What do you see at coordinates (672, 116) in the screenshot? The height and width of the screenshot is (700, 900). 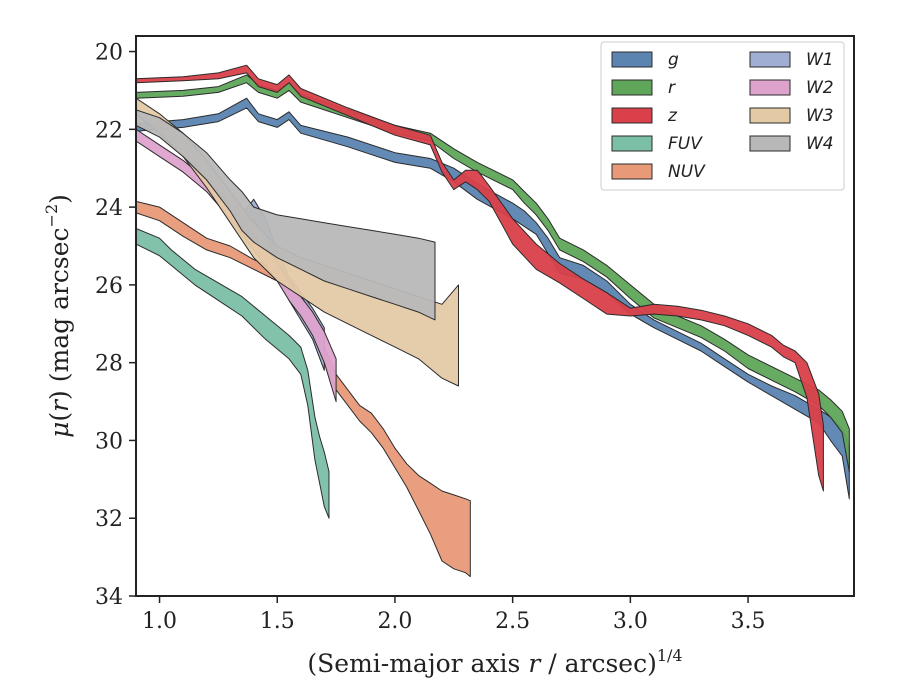 I see `legend-label-z: z` at bounding box center [672, 116].